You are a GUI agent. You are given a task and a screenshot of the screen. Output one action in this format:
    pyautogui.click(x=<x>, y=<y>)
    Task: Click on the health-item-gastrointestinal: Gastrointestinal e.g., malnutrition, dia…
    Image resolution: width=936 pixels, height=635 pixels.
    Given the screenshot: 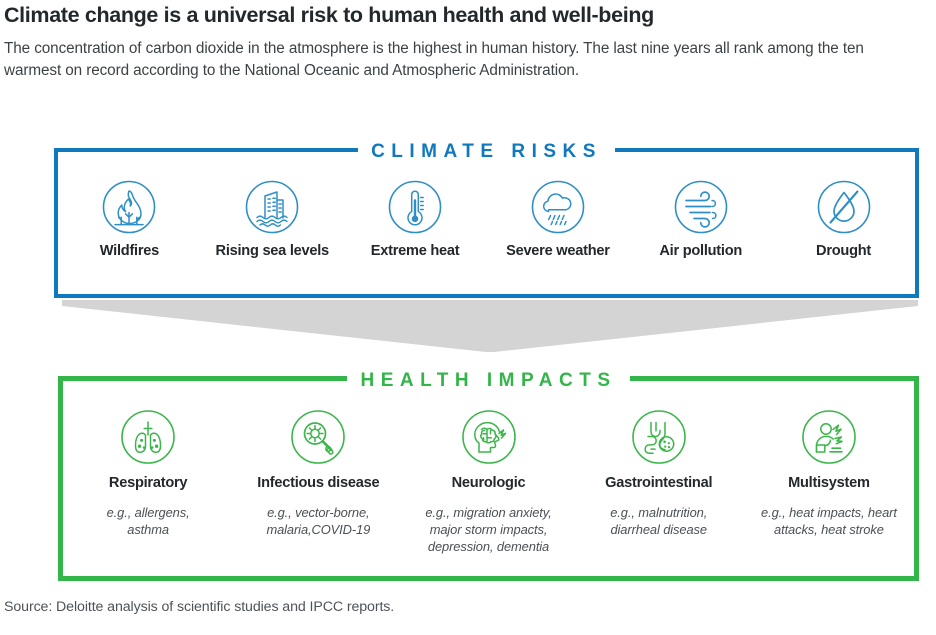 What is the action you would take?
    pyautogui.click(x=659, y=472)
    